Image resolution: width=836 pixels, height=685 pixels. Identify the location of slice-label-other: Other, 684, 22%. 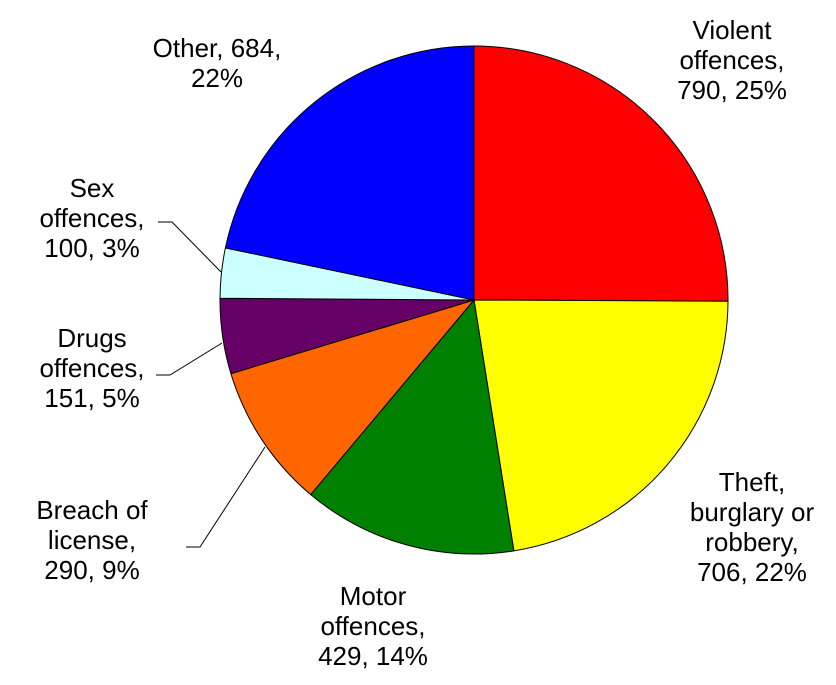
(217, 63).